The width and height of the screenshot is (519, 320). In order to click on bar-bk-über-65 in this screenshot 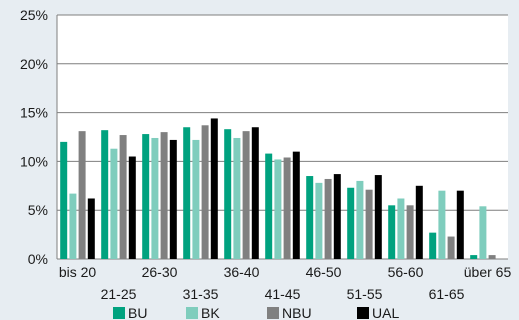, I will do `click(483, 232)`.